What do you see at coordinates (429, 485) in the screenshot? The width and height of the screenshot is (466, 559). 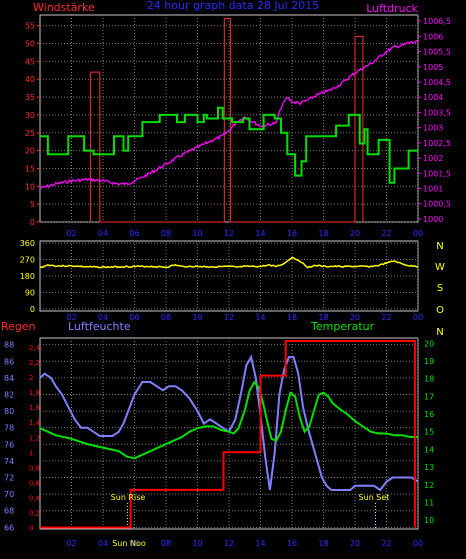 I see `temperature-axis-label: 12` at bounding box center [429, 485].